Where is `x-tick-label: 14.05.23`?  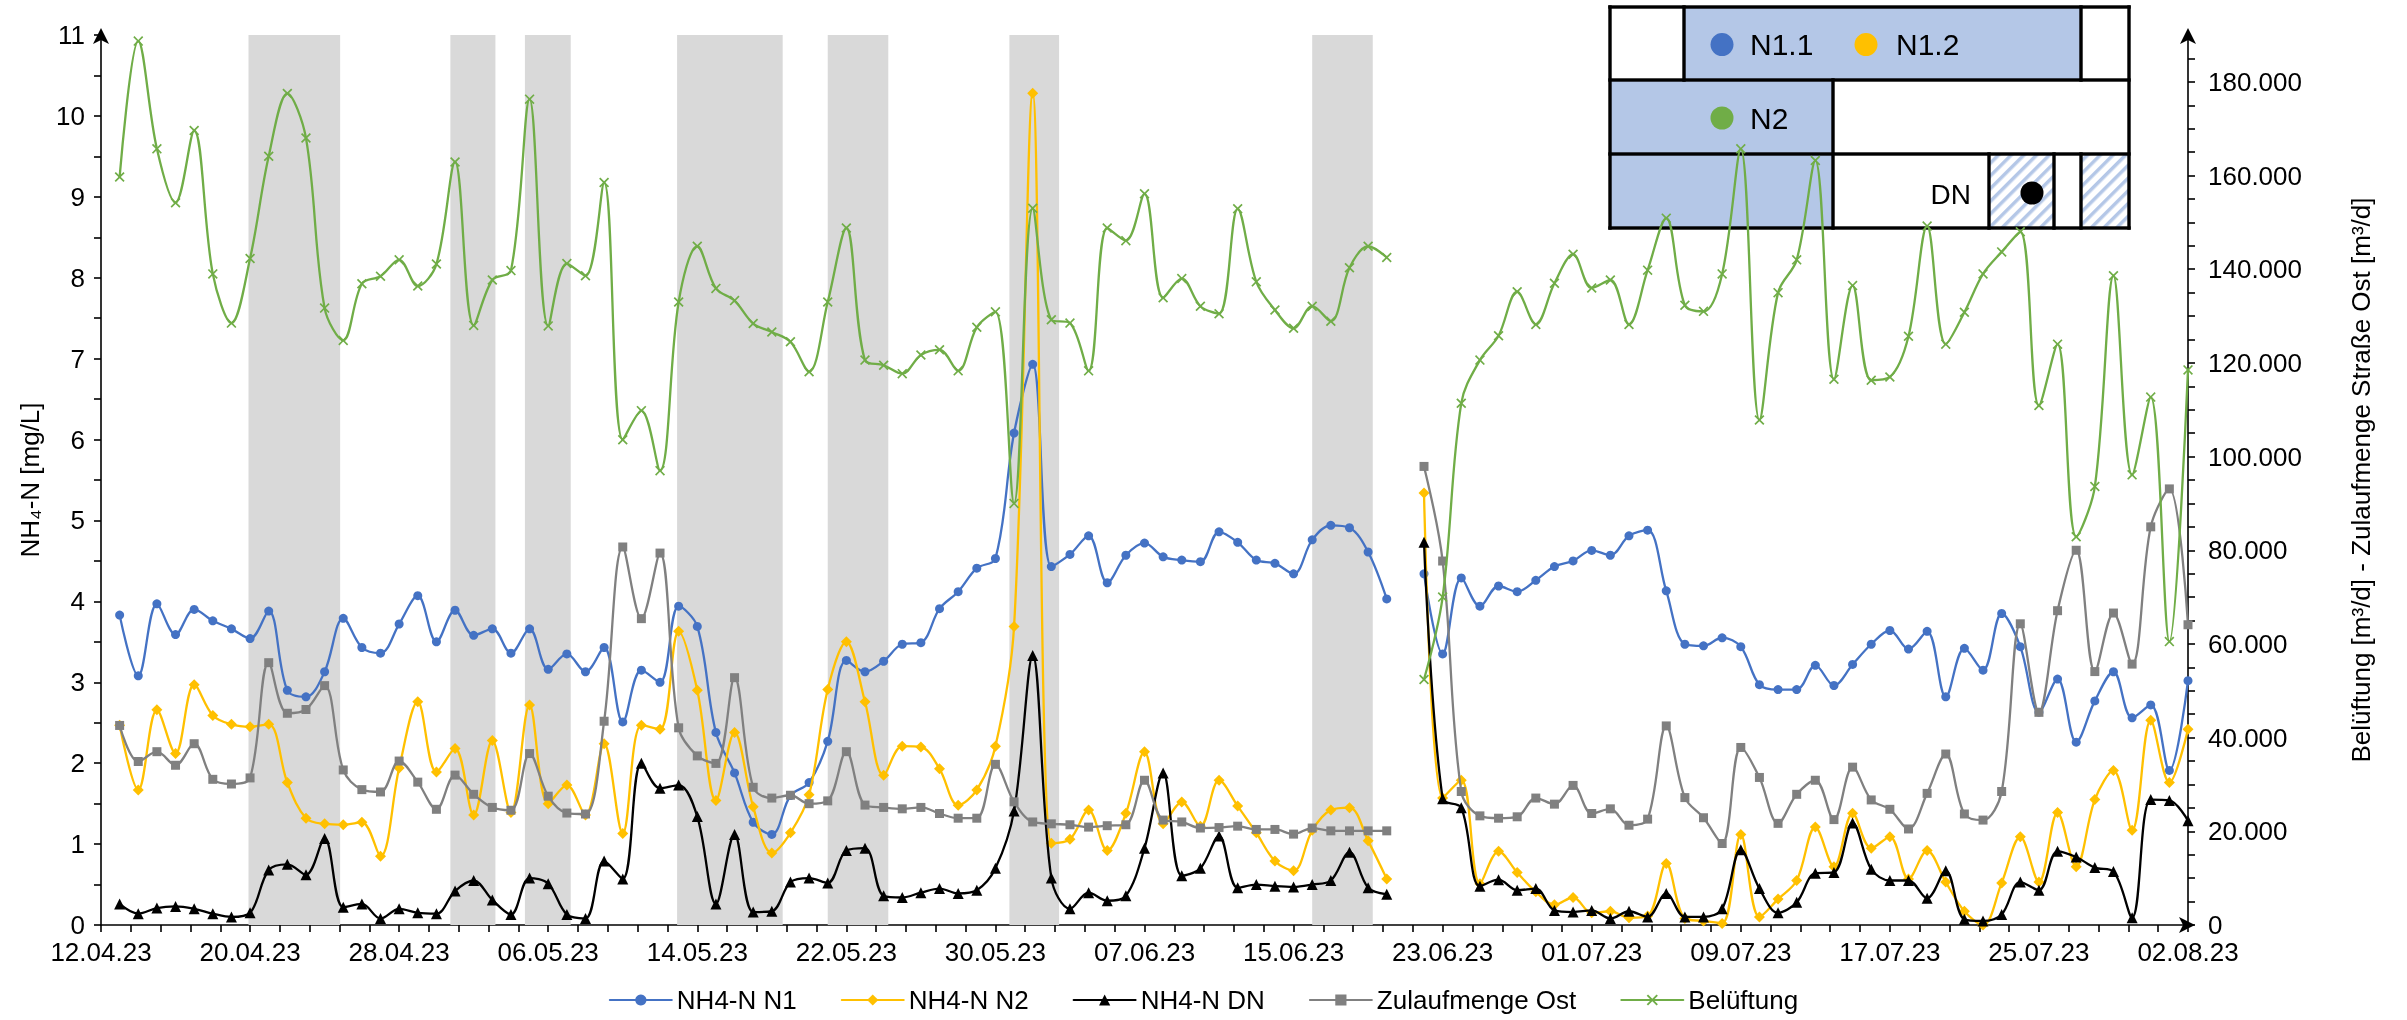
x-tick-label: 14.05.23 is located at coordinates (697, 952).